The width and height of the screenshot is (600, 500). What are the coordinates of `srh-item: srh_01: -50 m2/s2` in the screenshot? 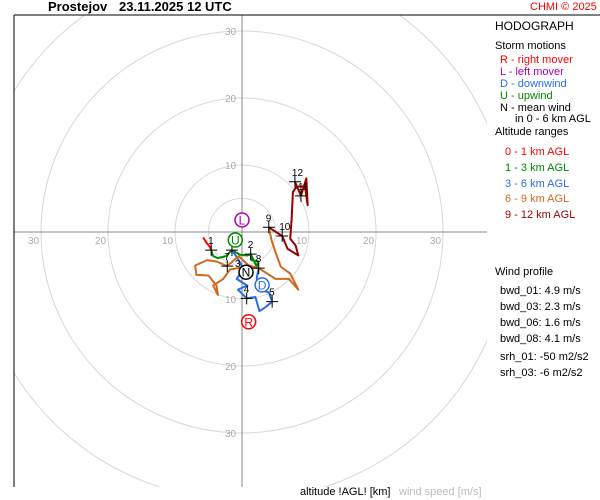 It's located at (544, 357).